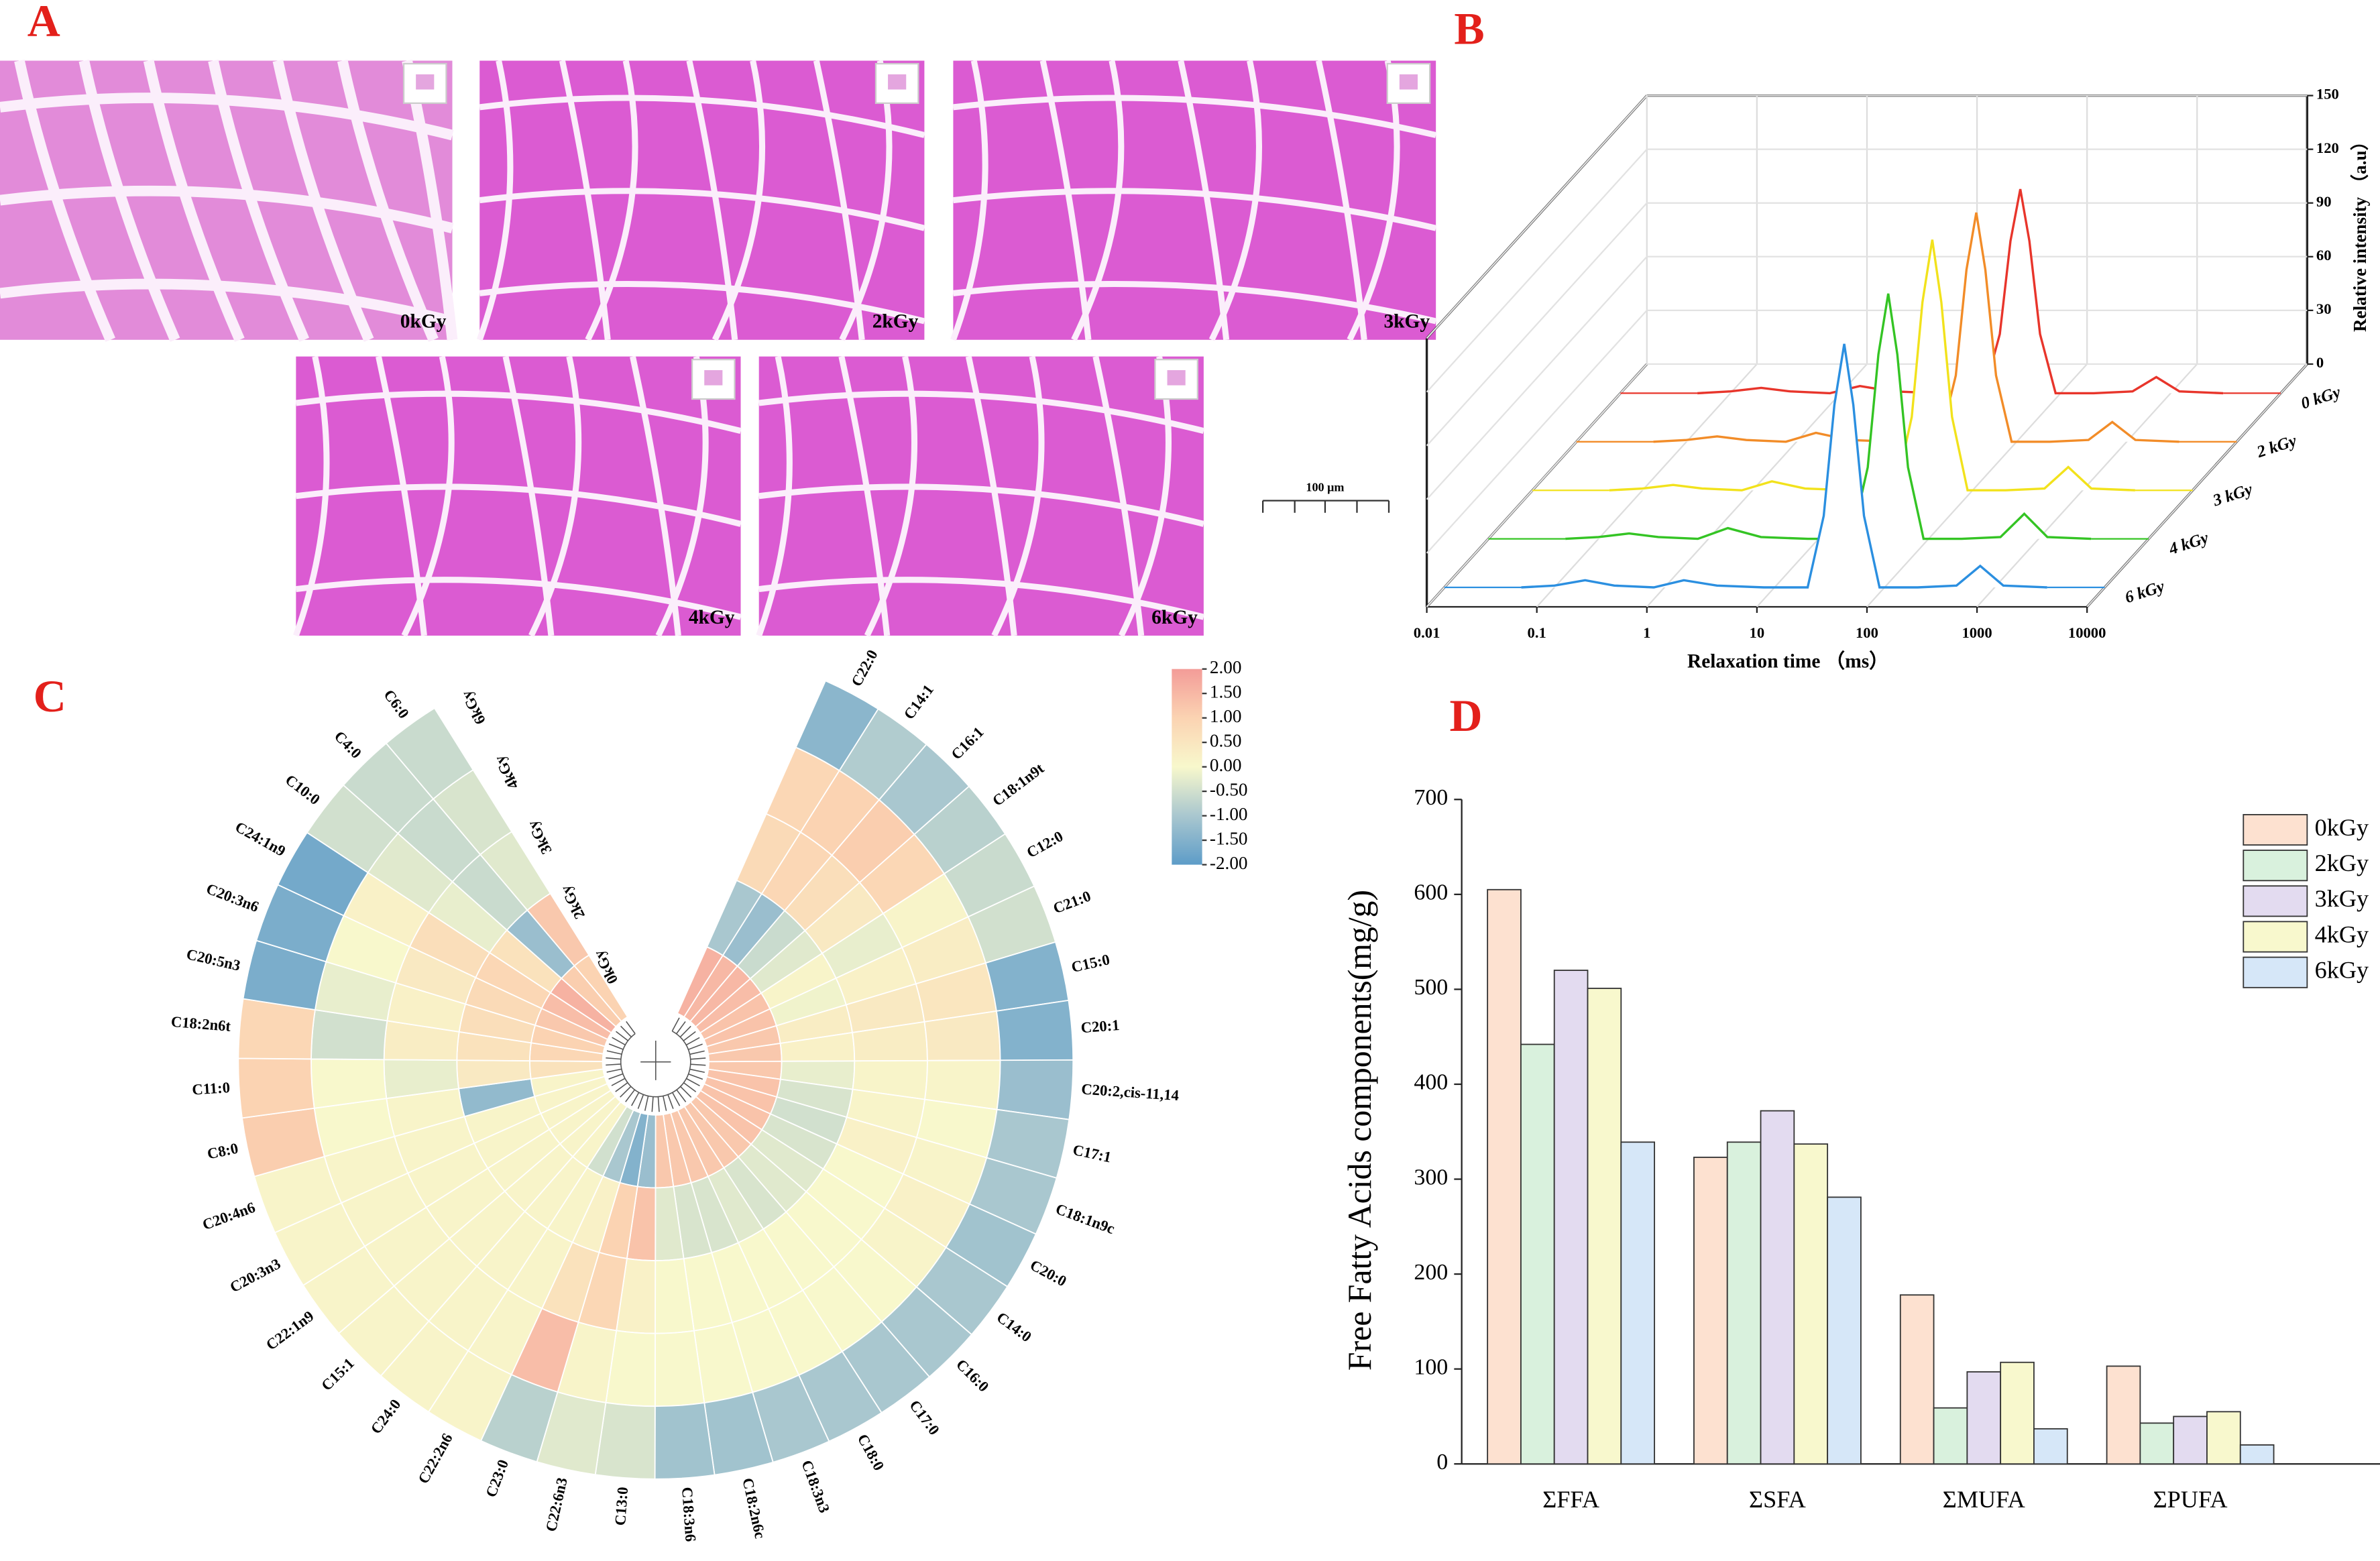 The image size is (2380, 1561). What do you see at coordinates (497, 1478) in the screenshot?
I see `category-label: C23:0` at bounding box center [497, 1478].